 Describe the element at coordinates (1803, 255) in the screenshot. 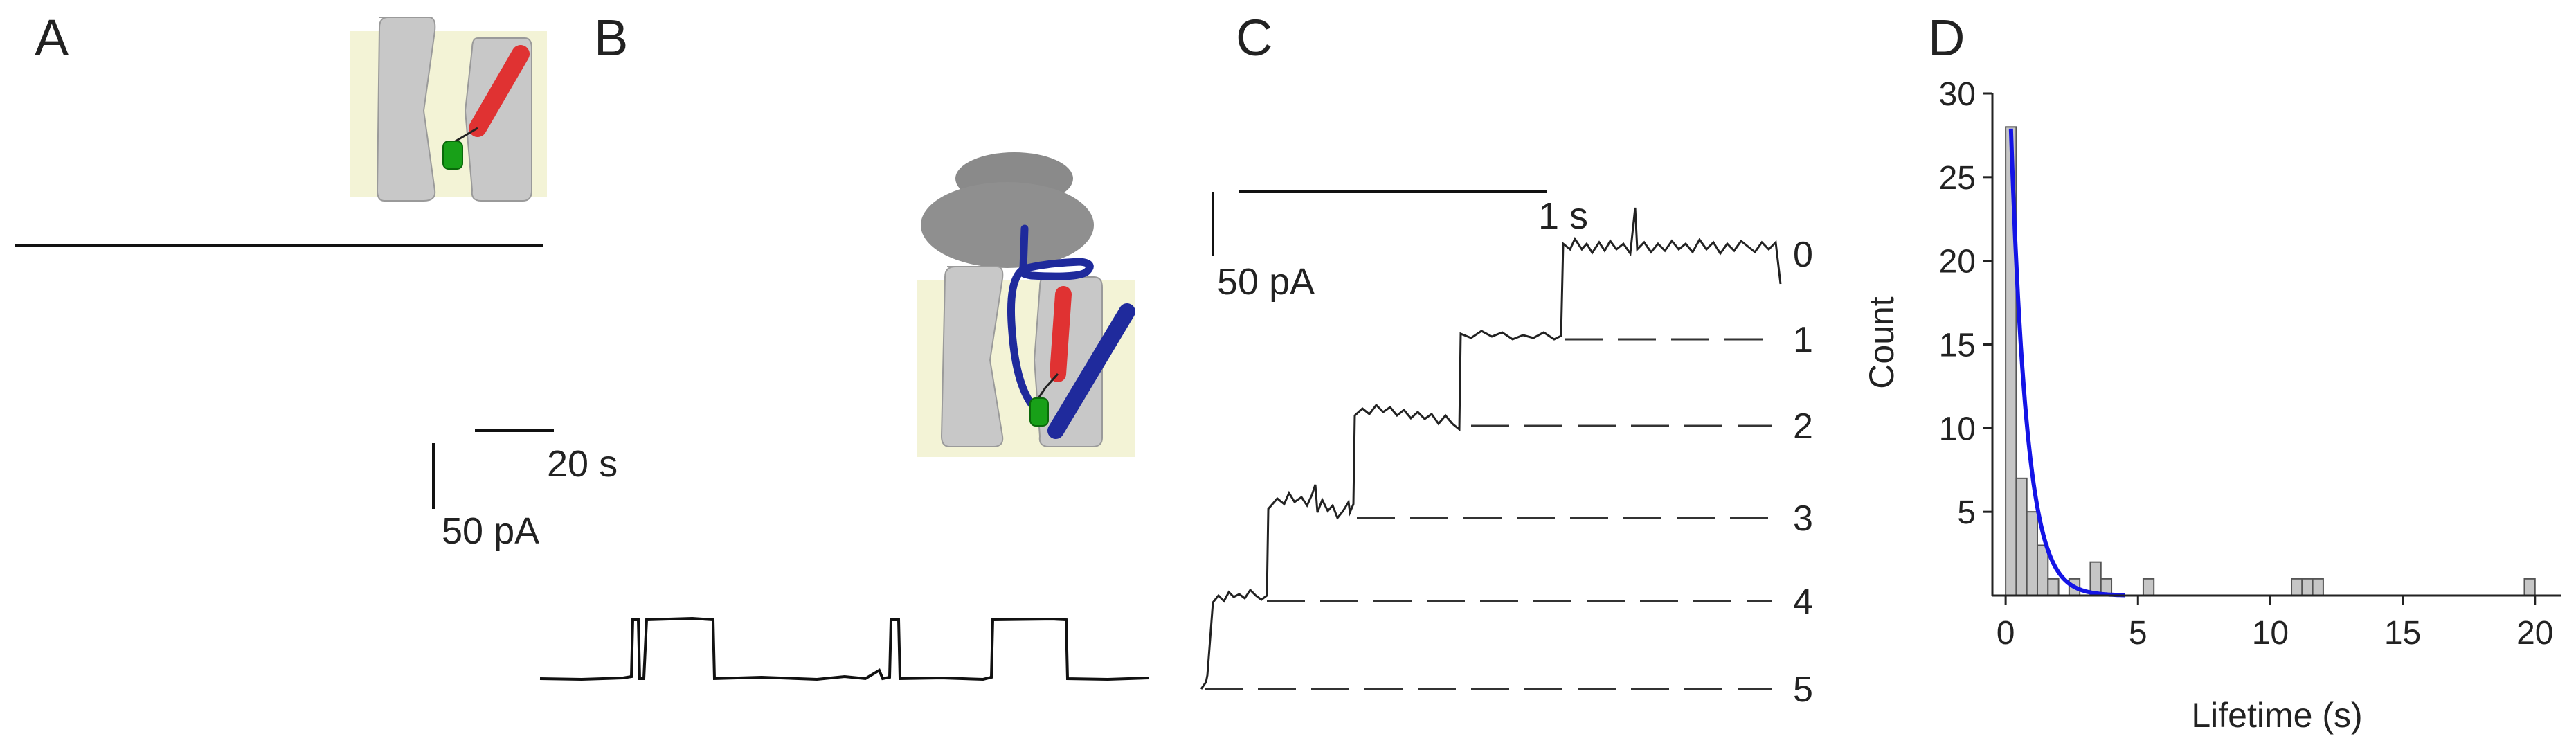

I see `level-label-0: 0` at that location.